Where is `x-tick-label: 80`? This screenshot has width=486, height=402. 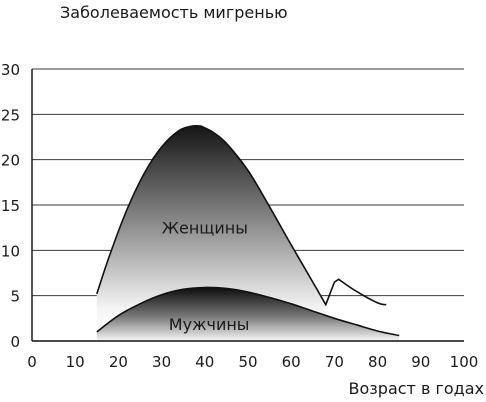
x-tick-label: 80 is located at coordinates (377, 362).